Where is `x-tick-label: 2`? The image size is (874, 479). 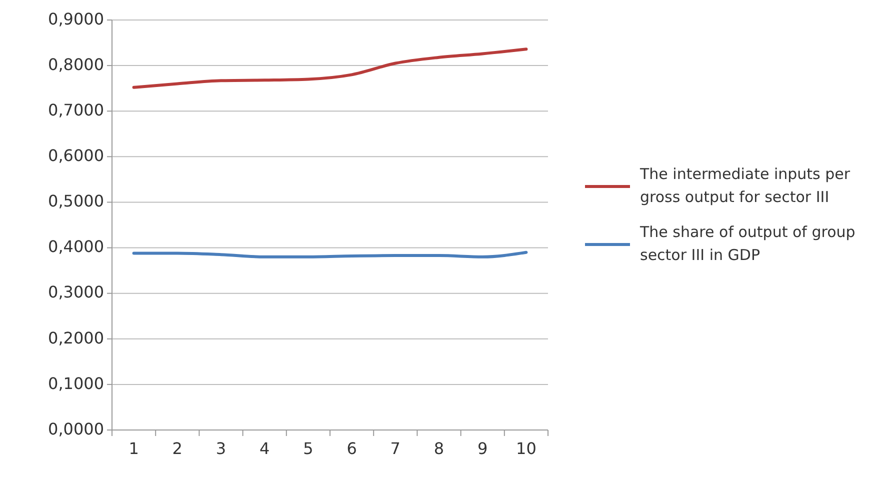
x-tick-label: 2 is located at coordinates (177, 448).